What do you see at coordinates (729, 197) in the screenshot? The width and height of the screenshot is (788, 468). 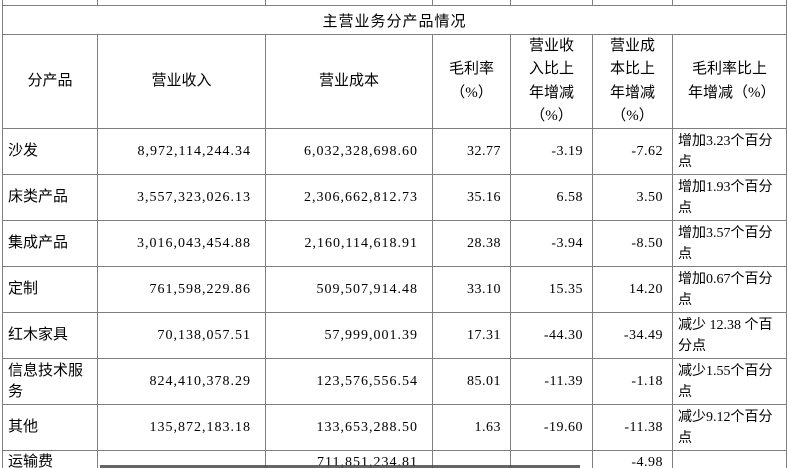 I see `margin-change-cell: 增加1.93个百分点` at bounding box center [729, 197].